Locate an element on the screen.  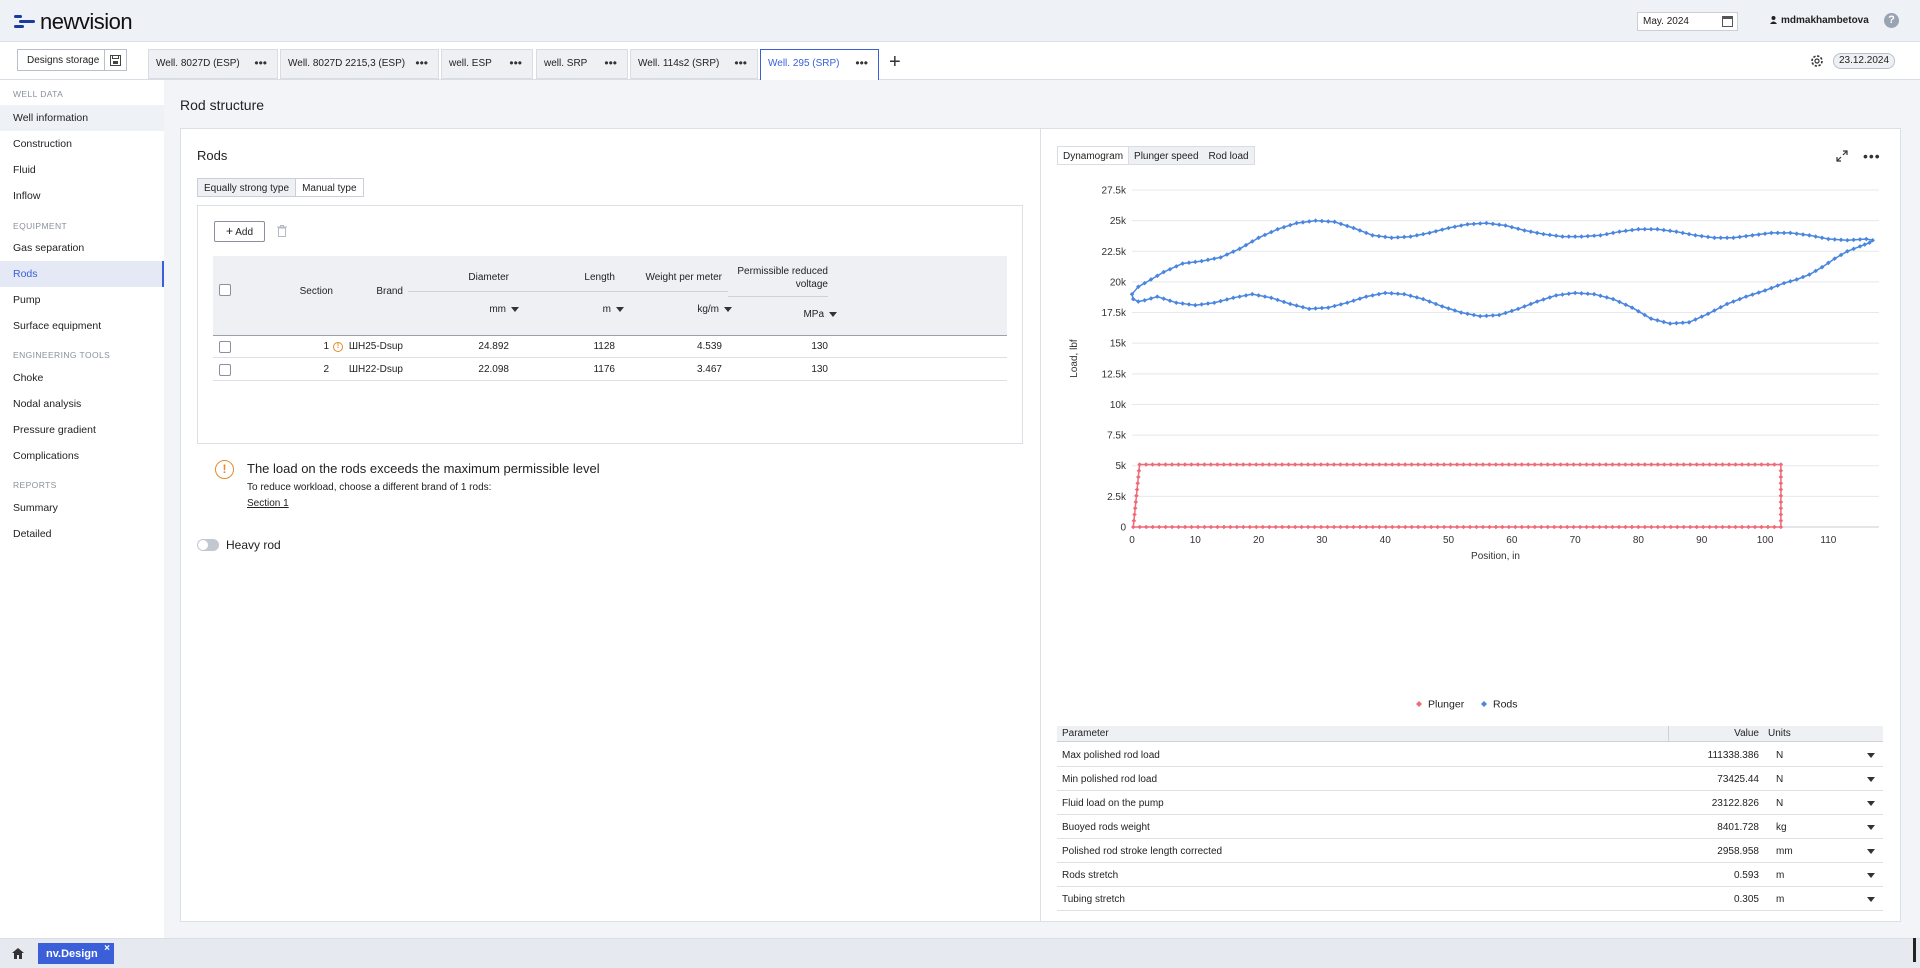
save-icon is located at coordinates (115, 60).